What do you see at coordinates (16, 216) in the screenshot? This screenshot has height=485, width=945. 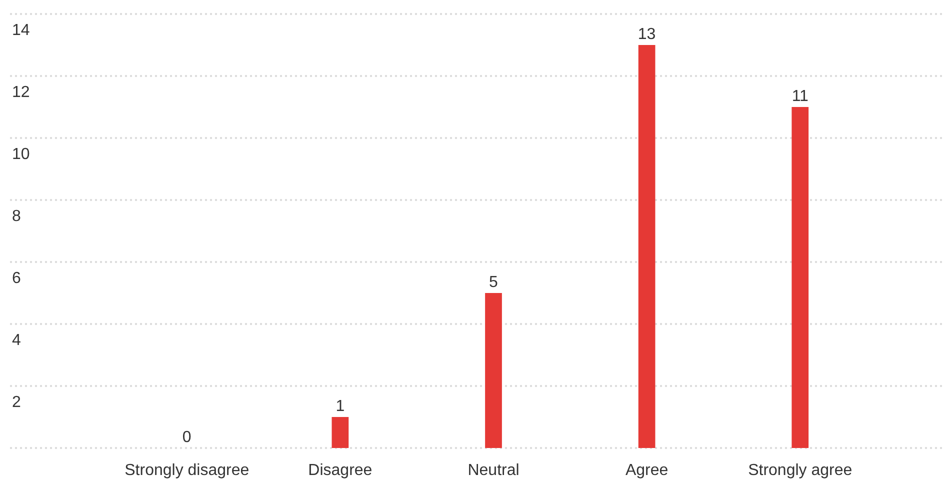 I see `y-tick-label: 8` at bounding box center [16, 216].